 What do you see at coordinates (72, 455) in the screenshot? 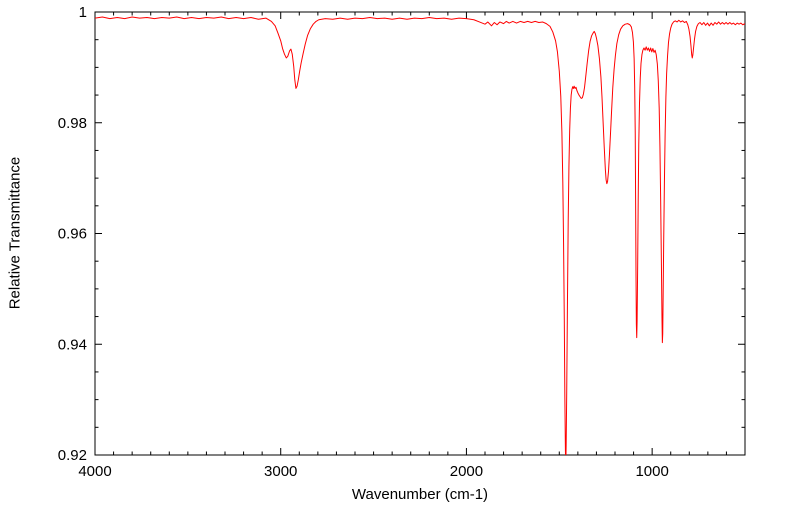
I see `y-tick-label: 0.92` at bounding box center [72, 455].